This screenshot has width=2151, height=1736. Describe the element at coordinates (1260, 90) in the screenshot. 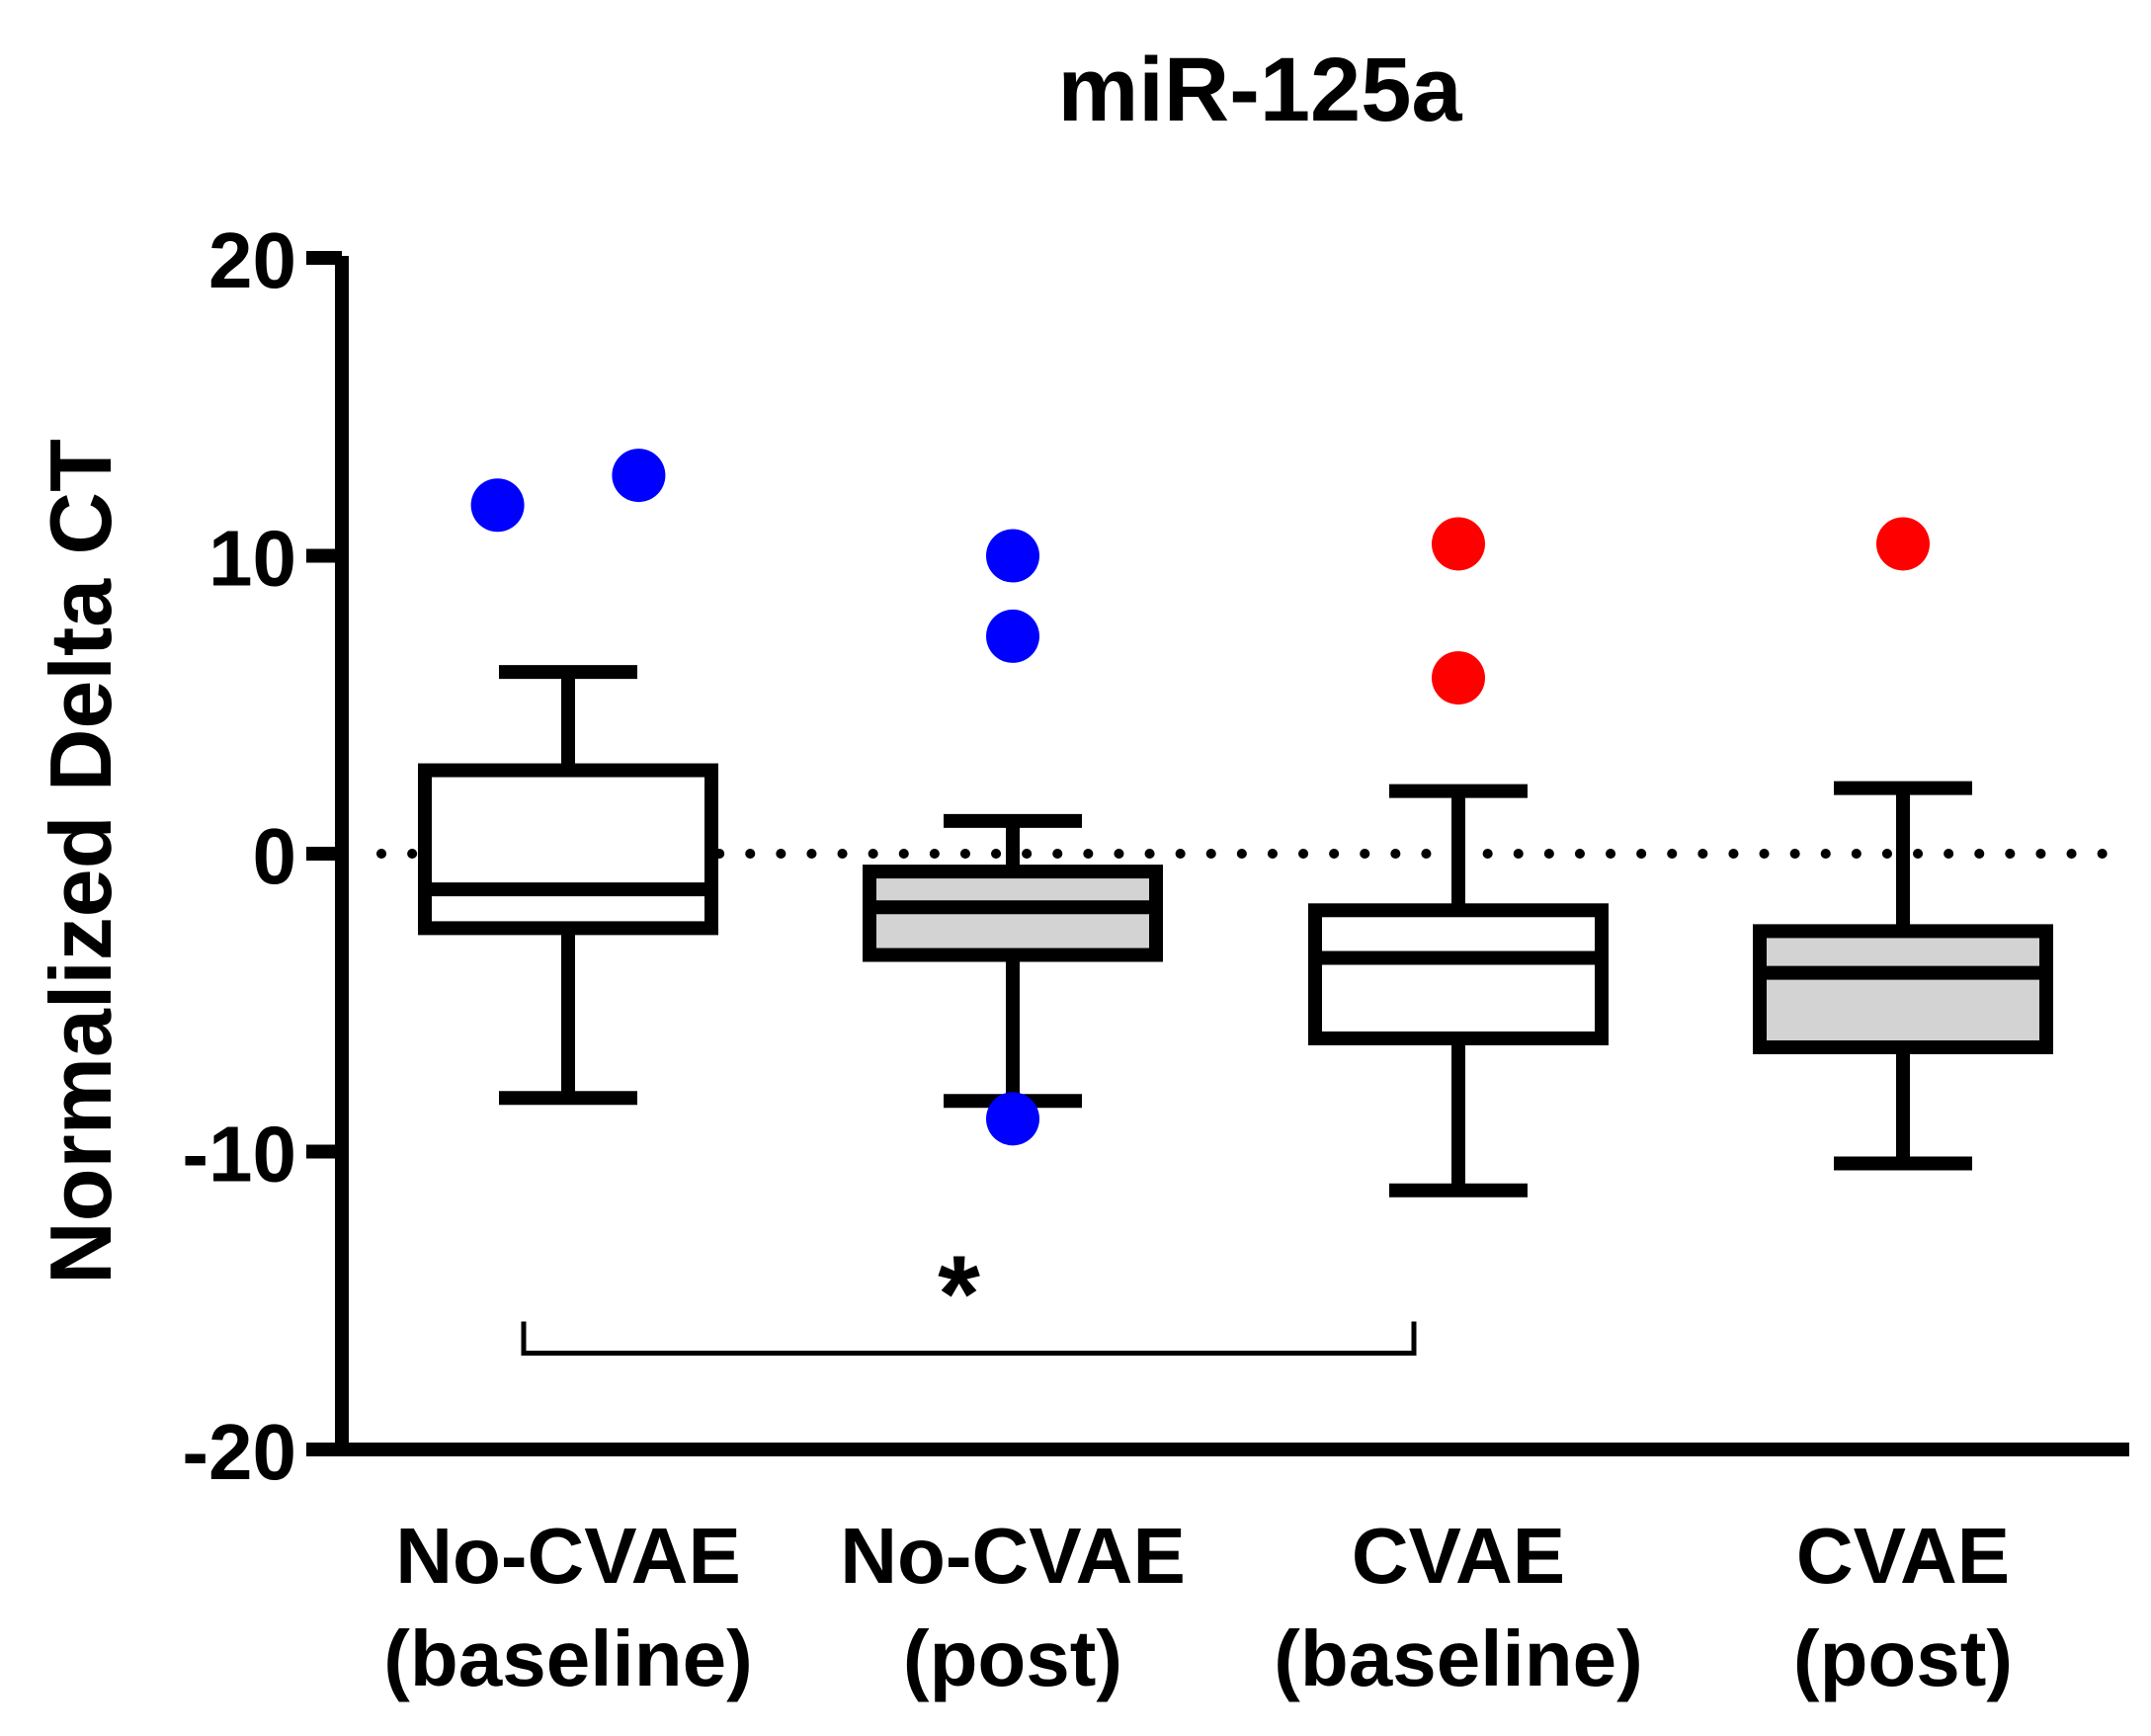

I see `chart-title: miR-125a` at that location.